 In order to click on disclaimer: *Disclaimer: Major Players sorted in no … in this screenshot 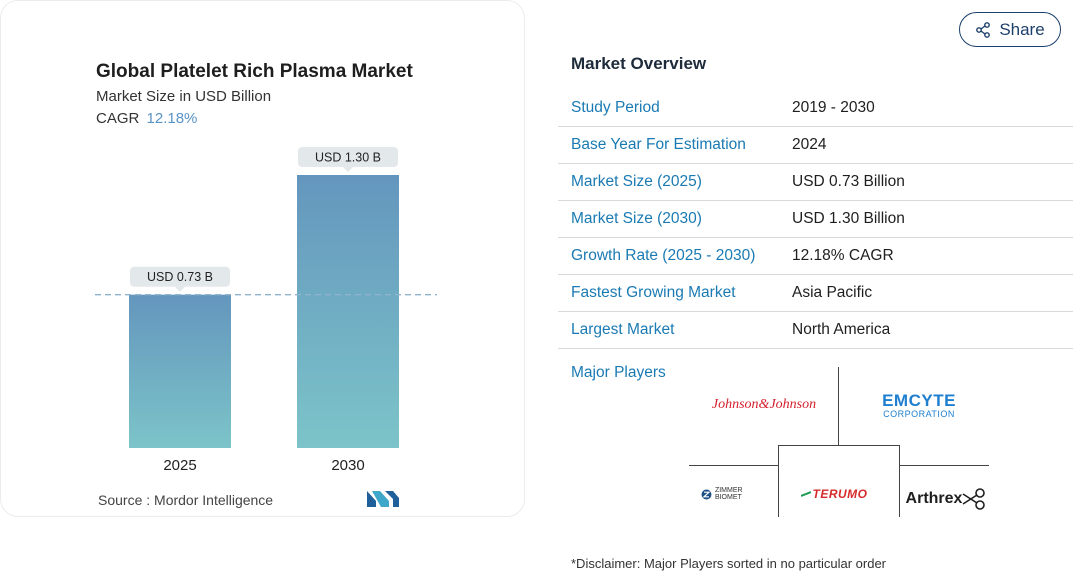, I will do `click(729, 563)`.